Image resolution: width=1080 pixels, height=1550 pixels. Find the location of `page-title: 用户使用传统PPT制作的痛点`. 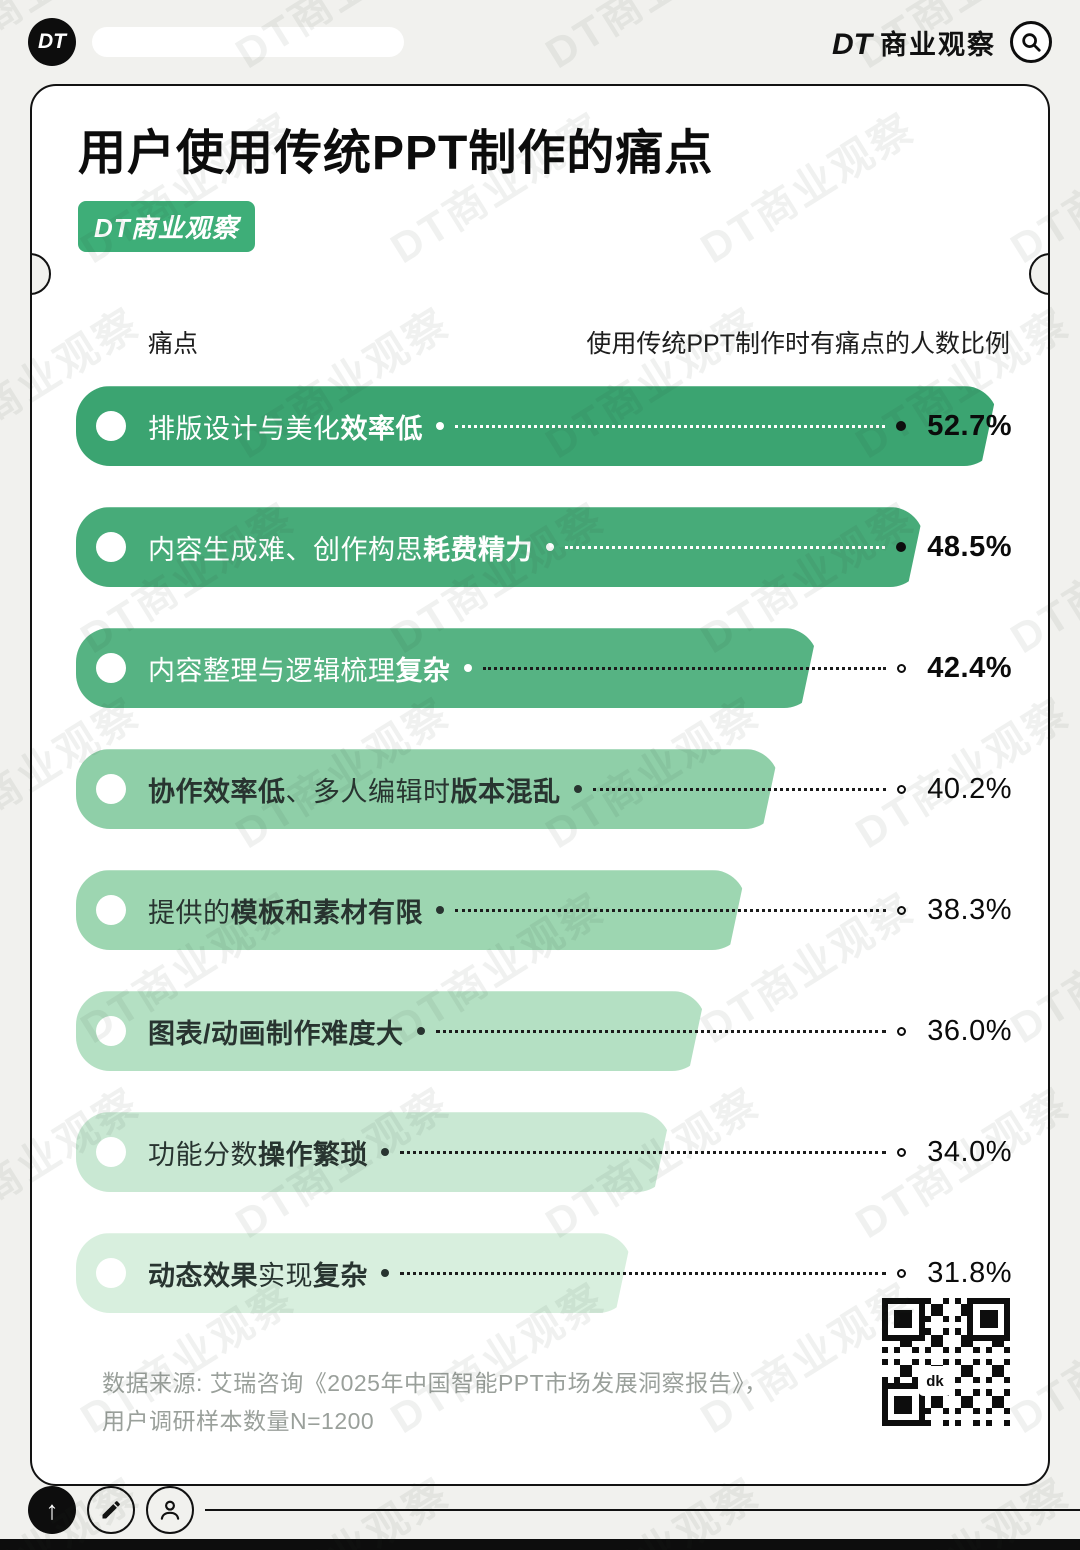

page-title: 用户使用传统PPT制作的痛点 is located at coordinates (396, 153).